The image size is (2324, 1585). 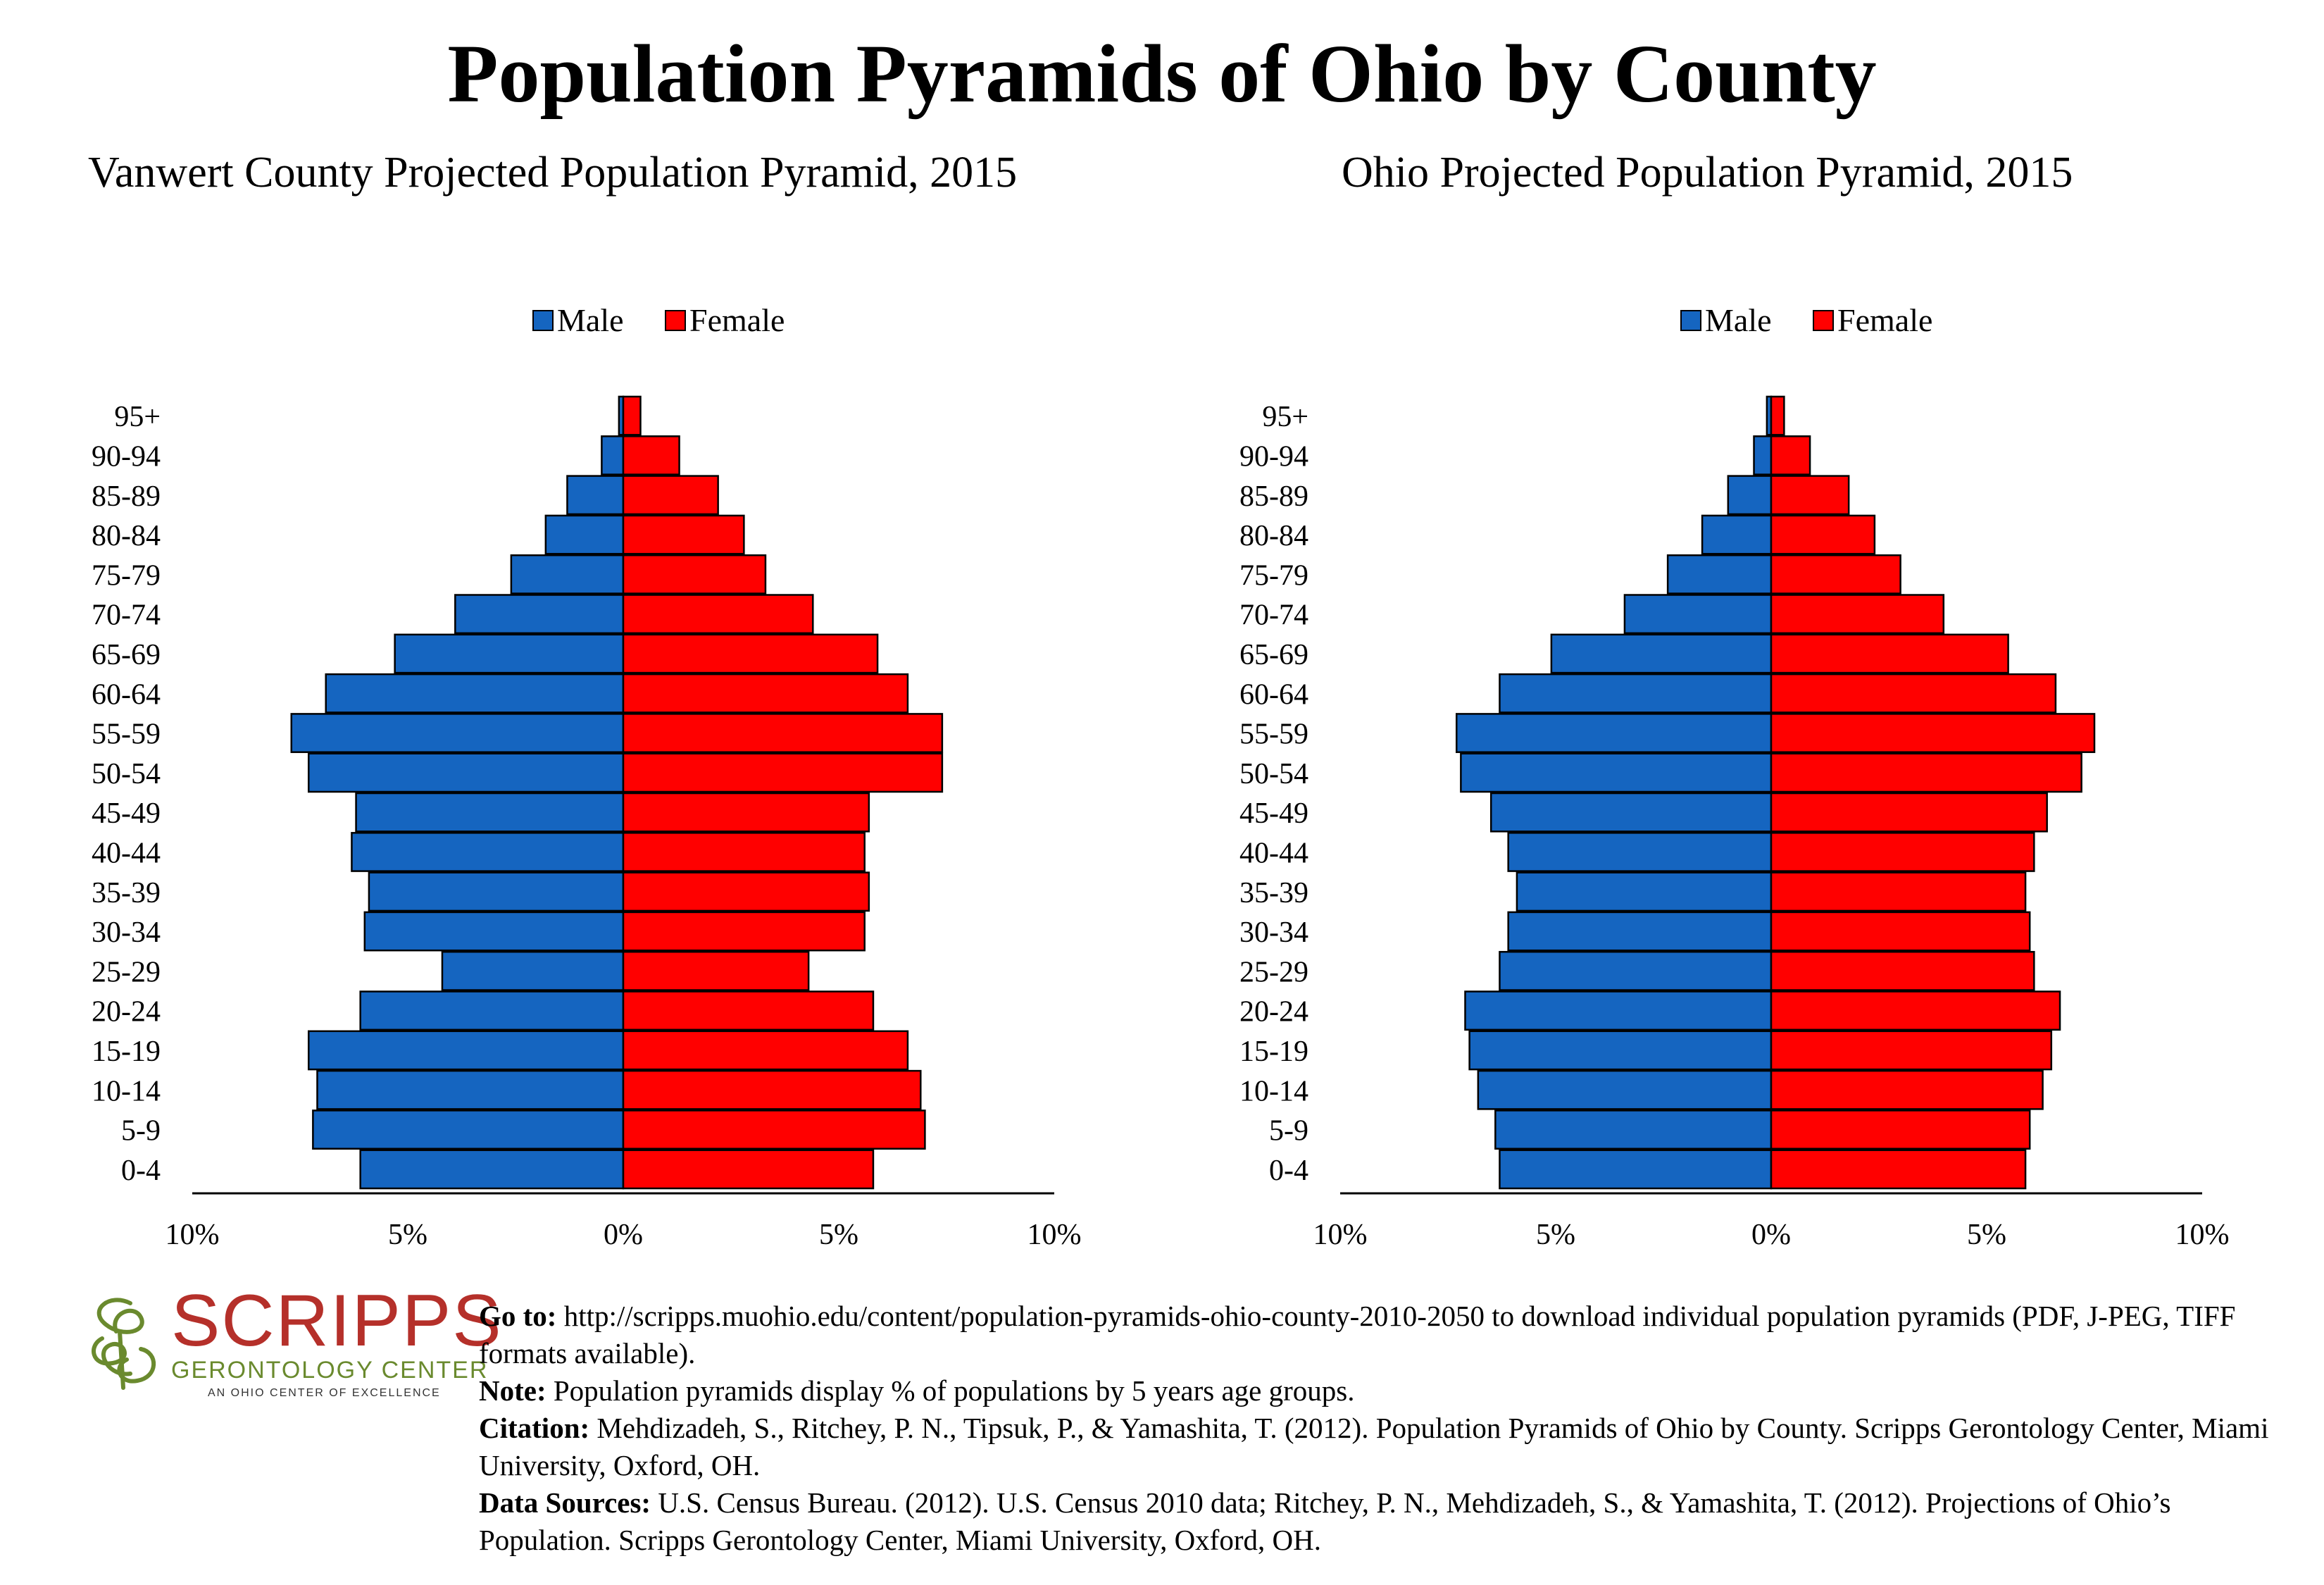 What do you see at coordinates (1273, 972) in the screenshot?
I see `right-age-label: 25-29` at bounding box center [1273, 972].